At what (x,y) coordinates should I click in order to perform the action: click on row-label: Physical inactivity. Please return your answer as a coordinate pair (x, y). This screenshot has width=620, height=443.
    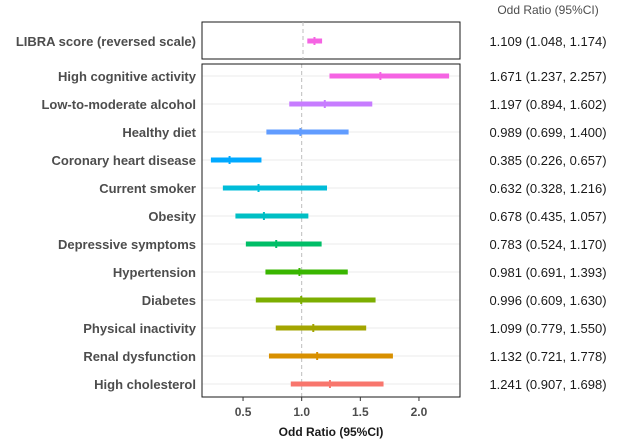
    Looking at the image, I should click on (139, 328).